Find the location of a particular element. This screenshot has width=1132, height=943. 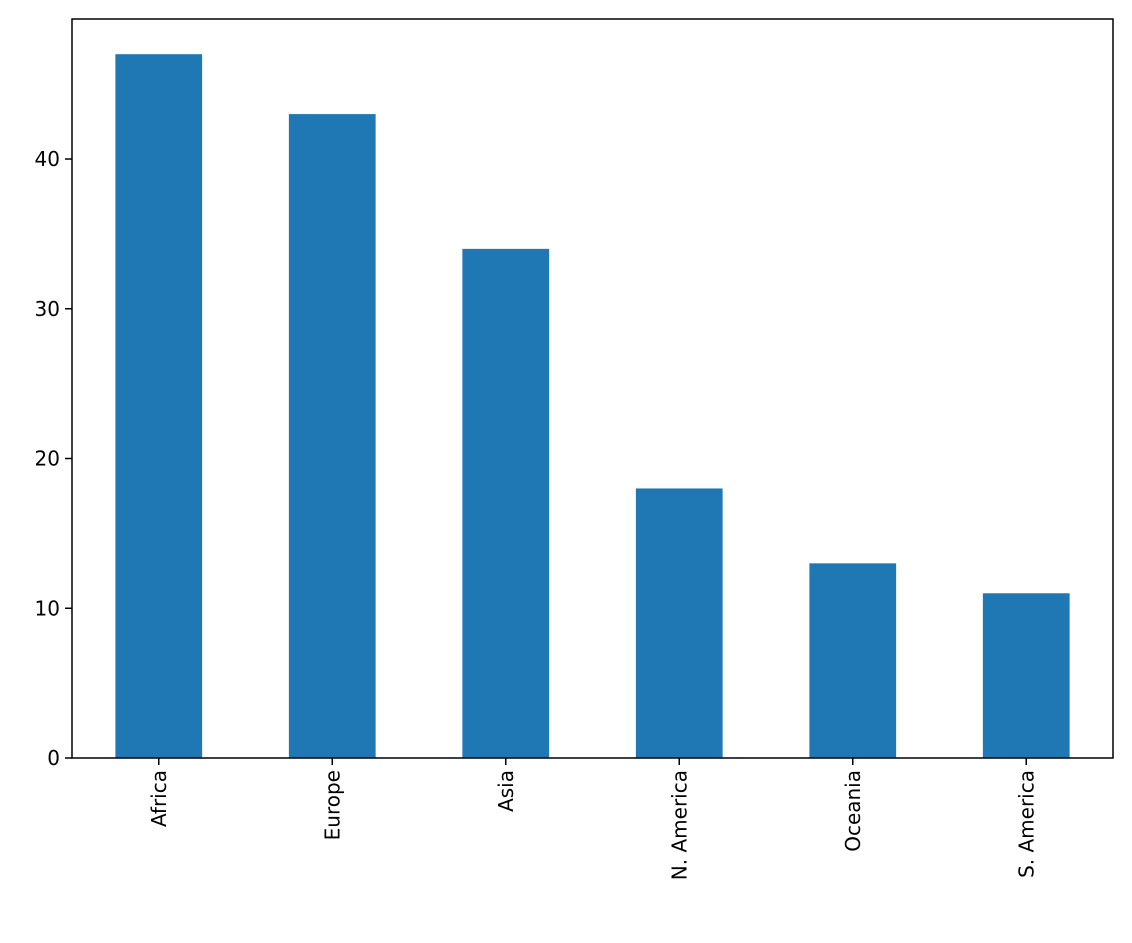

x-tick-label: Europe is located at coordinates (332, 805).